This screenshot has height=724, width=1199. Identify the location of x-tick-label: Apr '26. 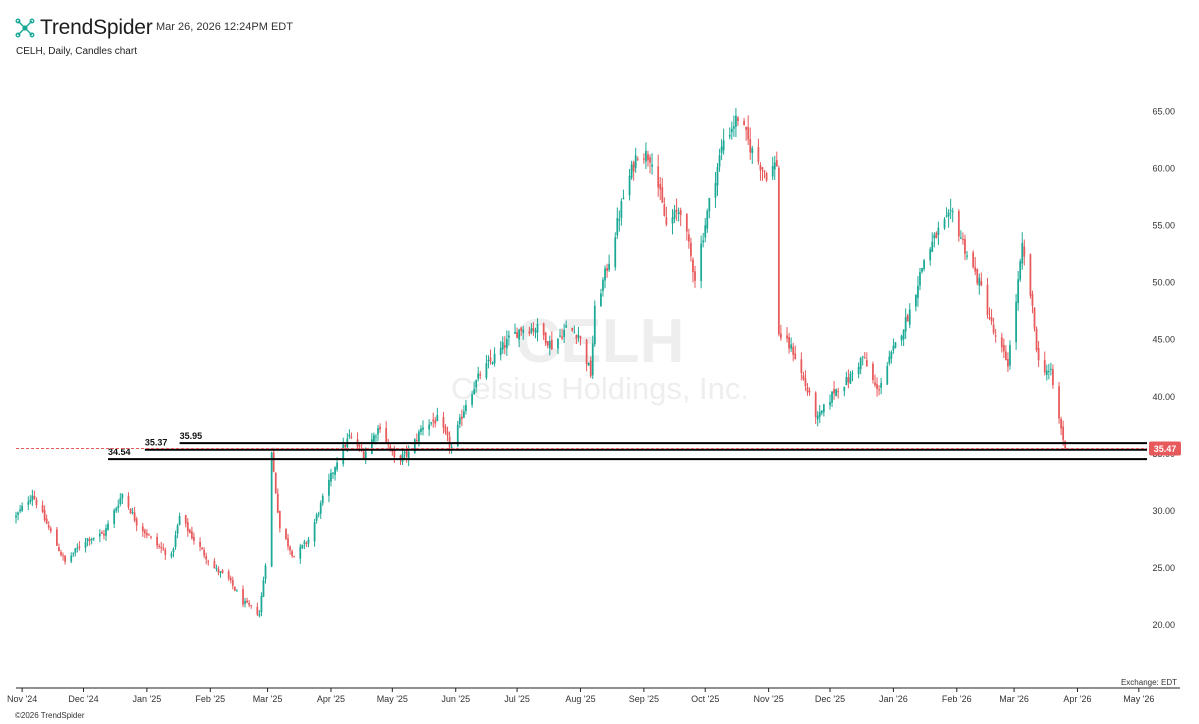
(1077, 699).